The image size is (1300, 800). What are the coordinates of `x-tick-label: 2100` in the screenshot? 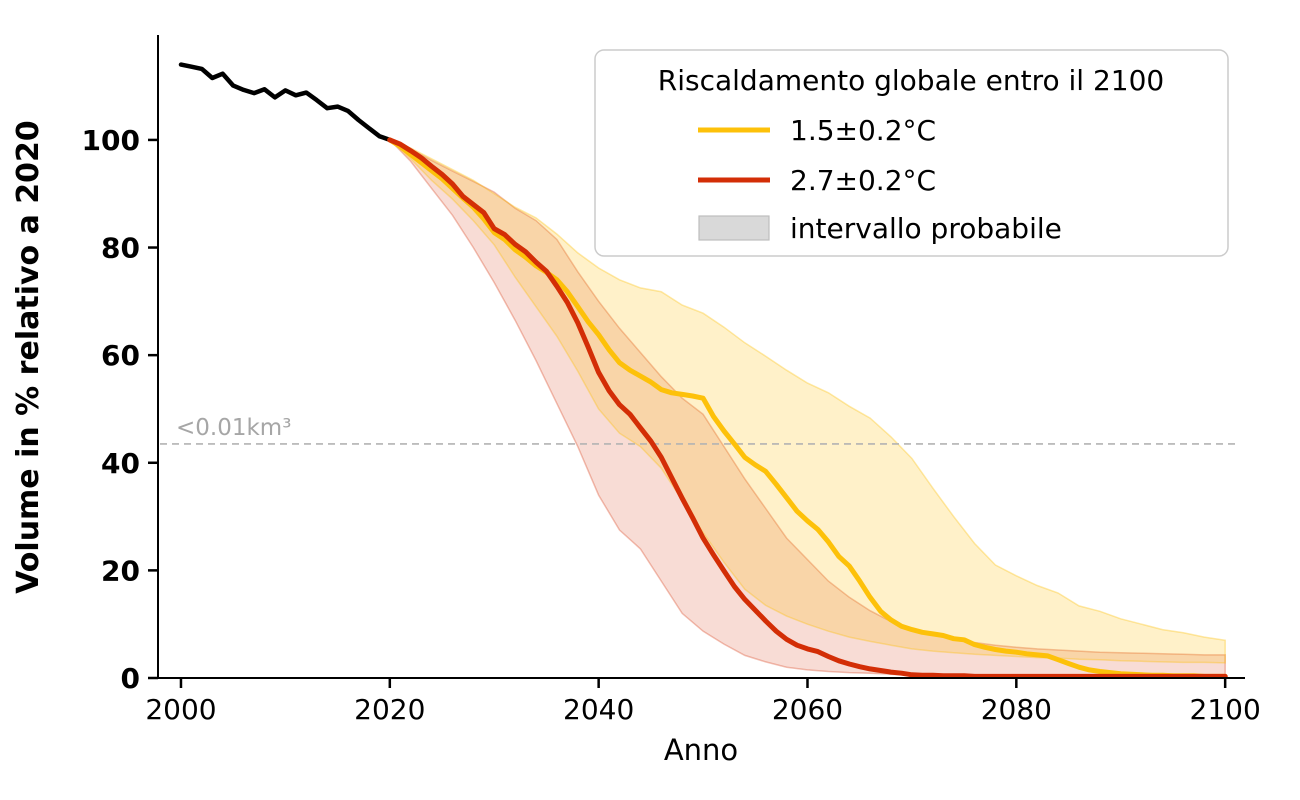 It's located at (1225, 709).